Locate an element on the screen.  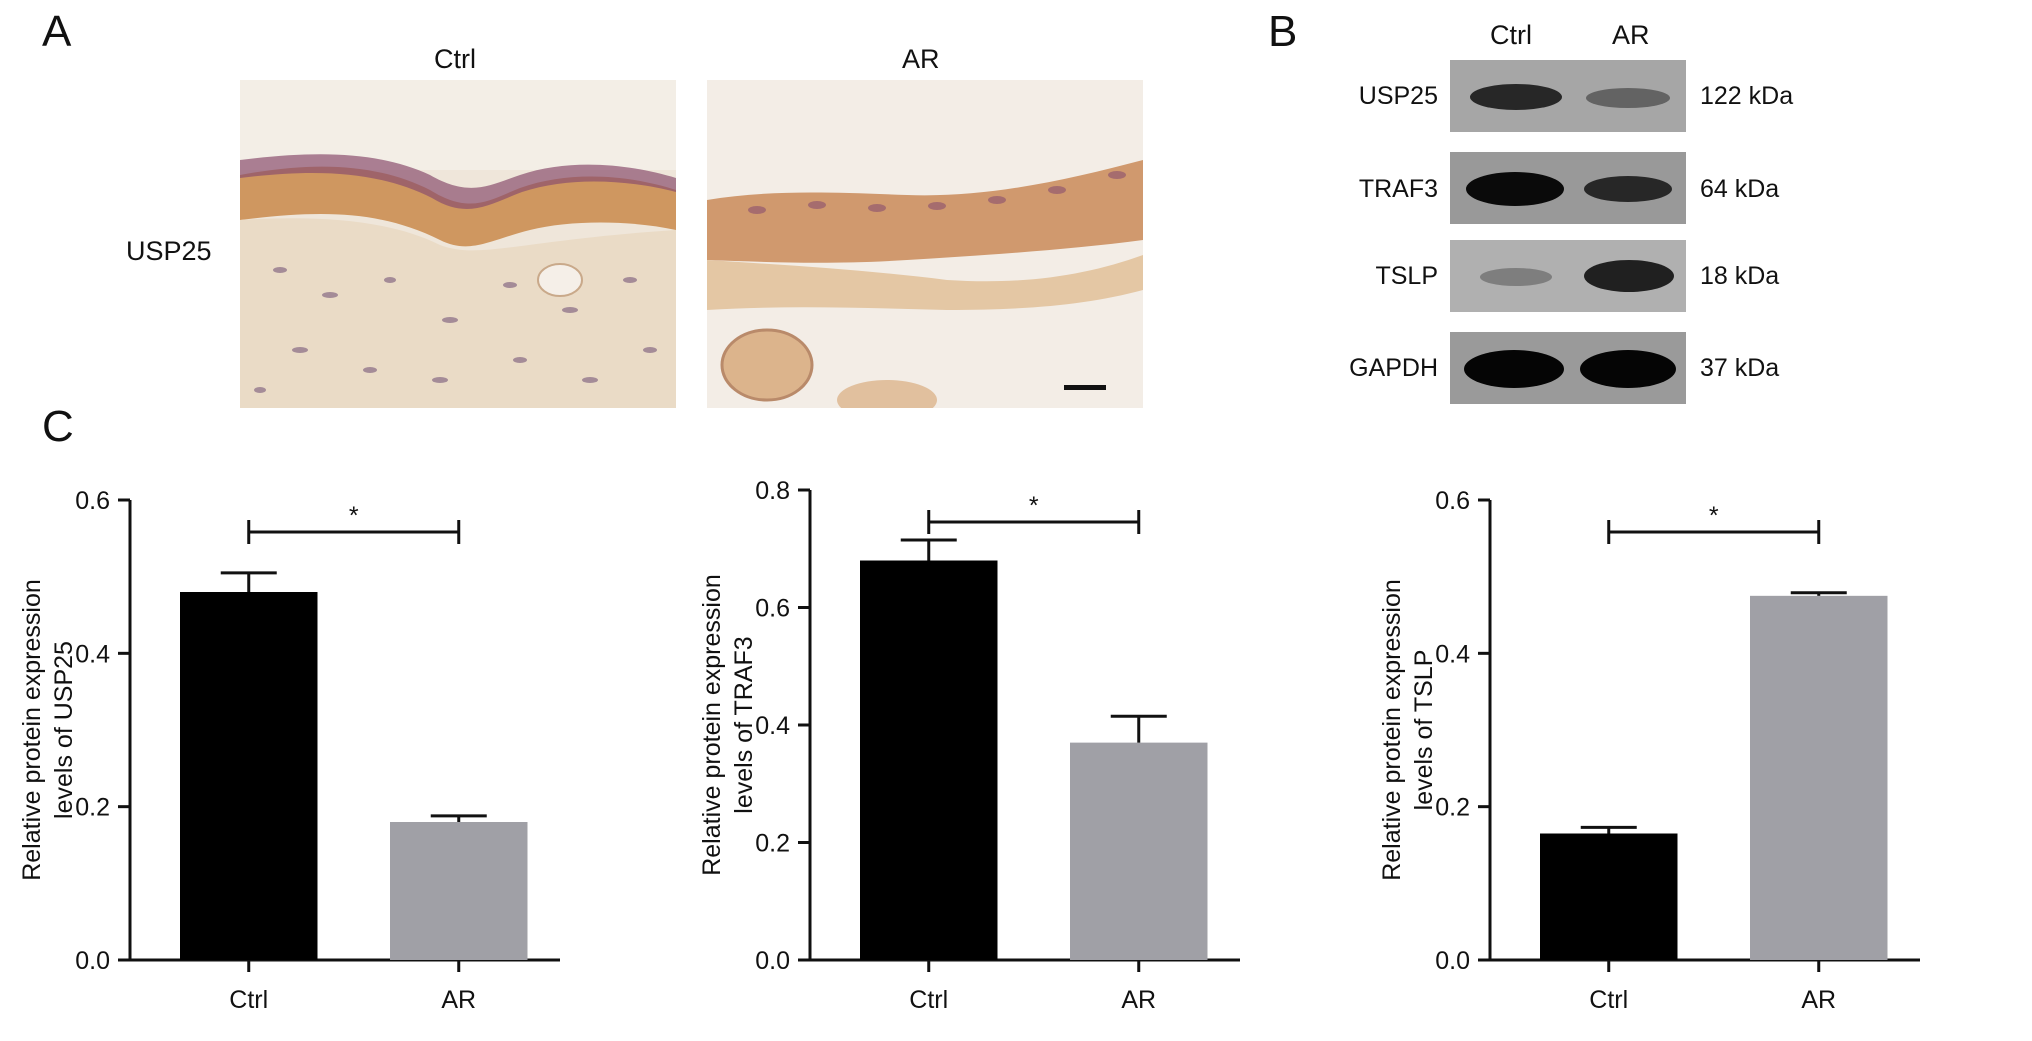
panel-label-b: B is located at coordinates (1283, 31).